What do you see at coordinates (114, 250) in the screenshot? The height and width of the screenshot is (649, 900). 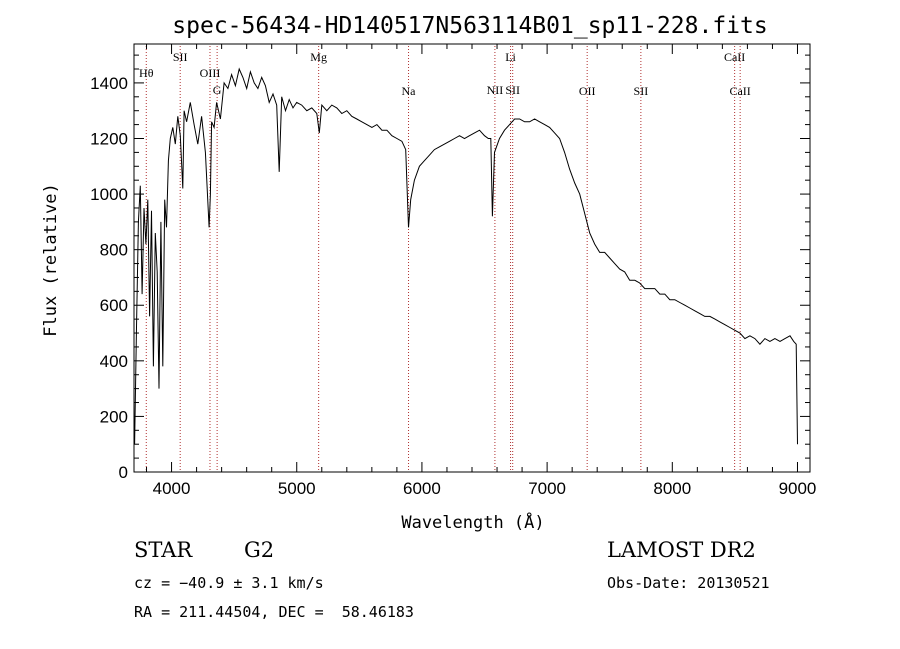 I see `y-tick-label-4: 800` at bounding box center [114, 250].